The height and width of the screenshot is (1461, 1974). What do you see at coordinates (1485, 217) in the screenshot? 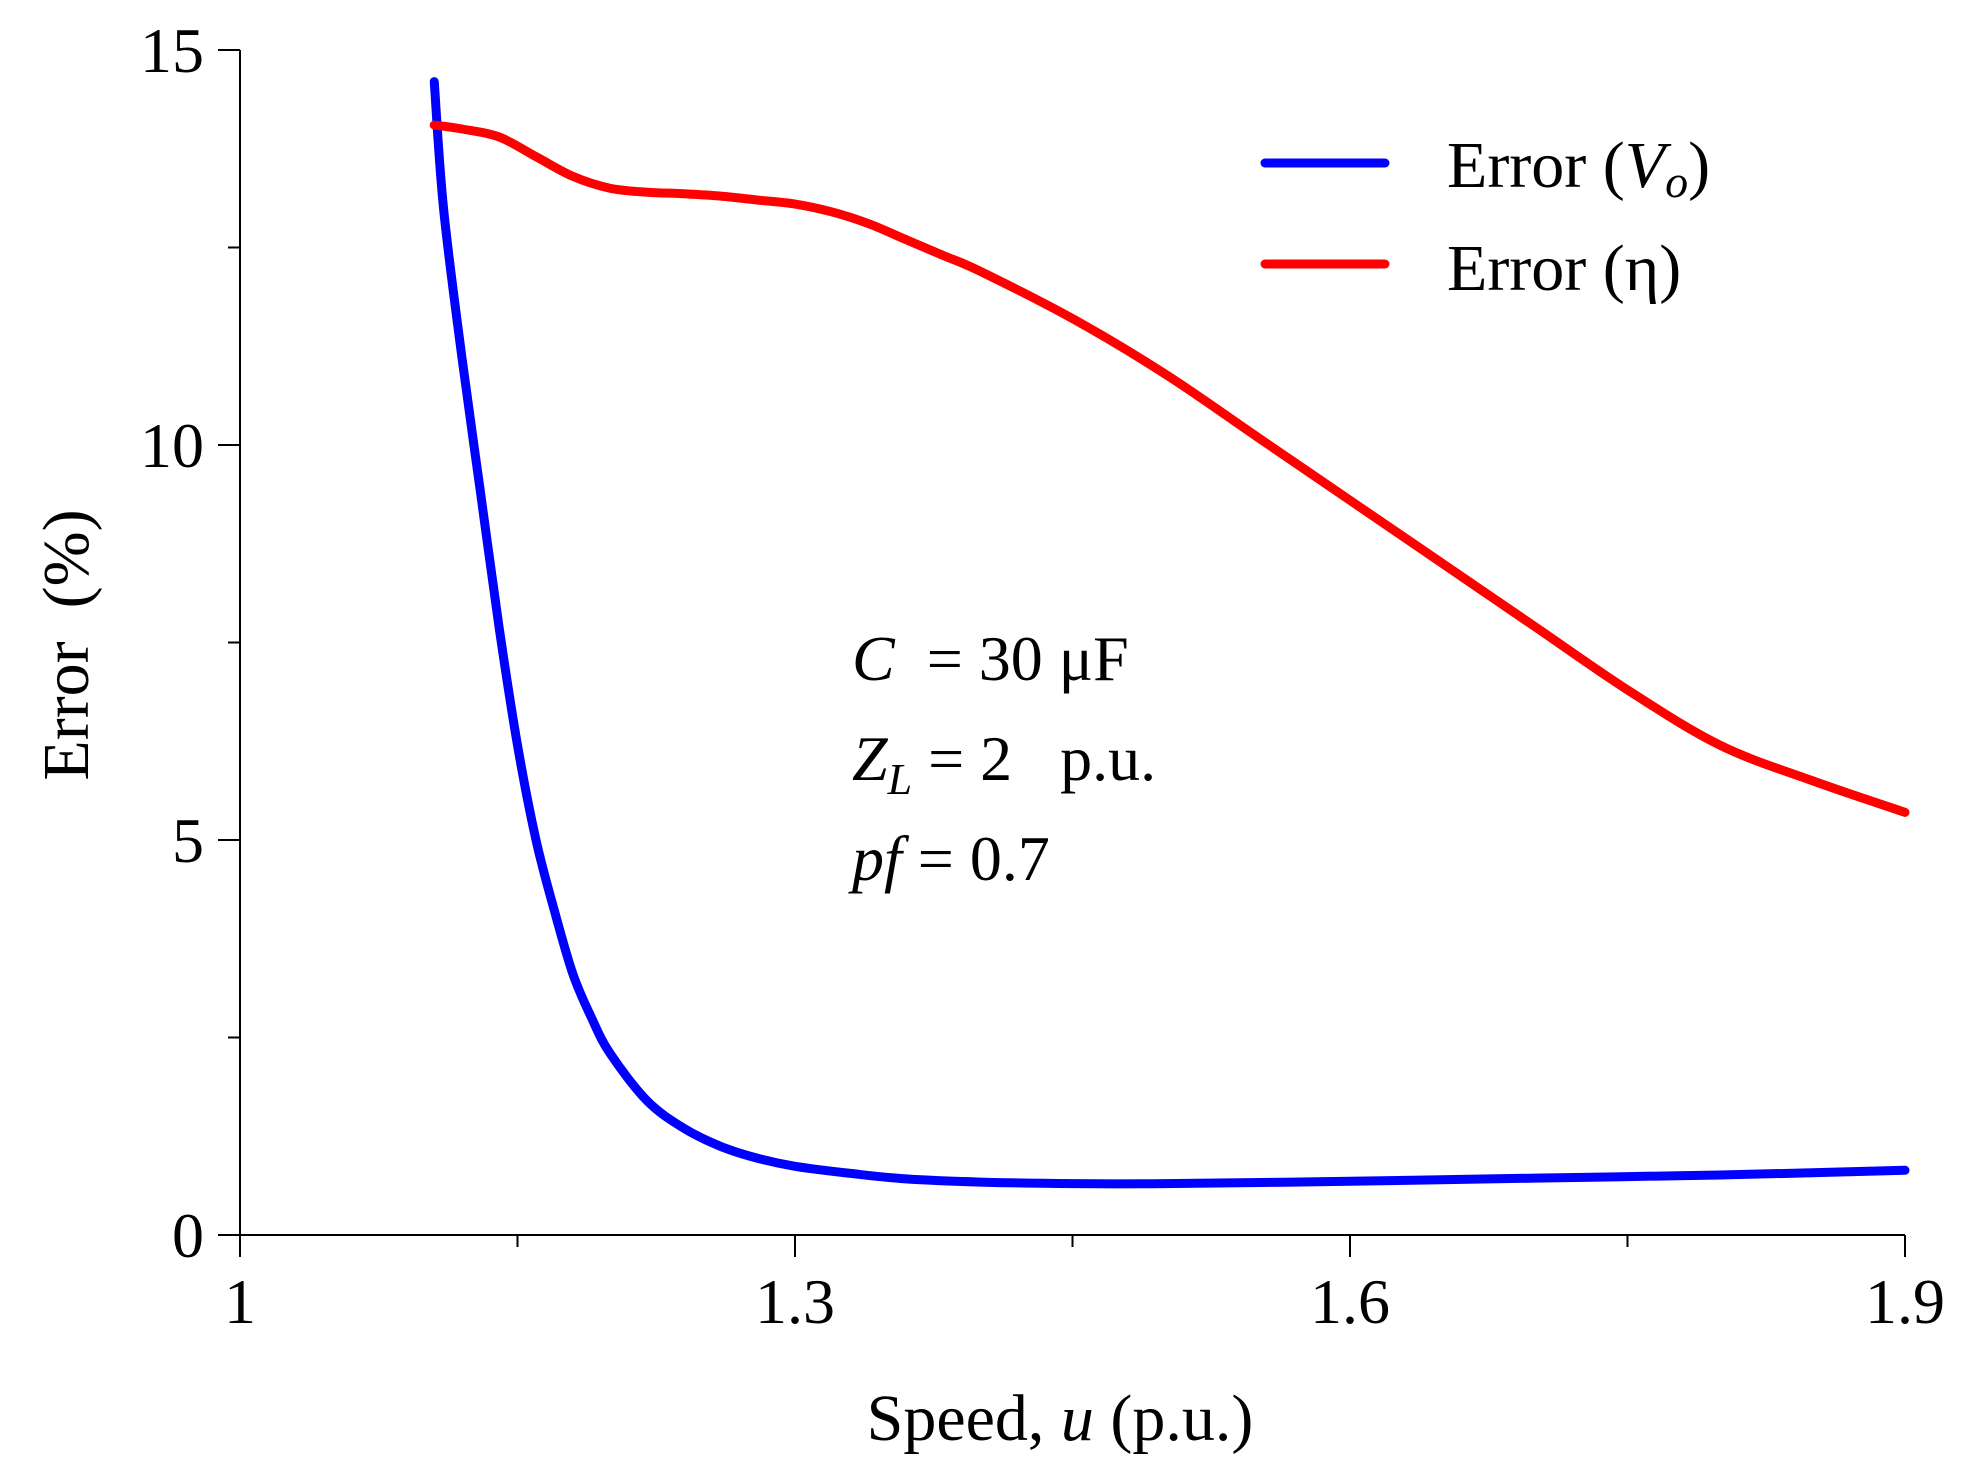
I see `legend: Error (Vo) Error (η)` at bounding box center [1485, 217].